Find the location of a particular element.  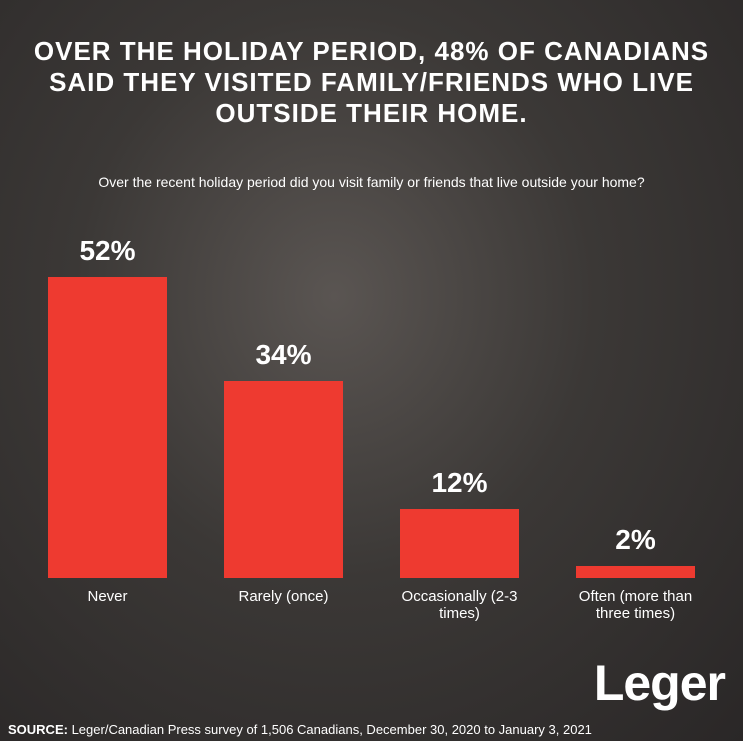

logo: Leger is located at coordinates (659, 683).